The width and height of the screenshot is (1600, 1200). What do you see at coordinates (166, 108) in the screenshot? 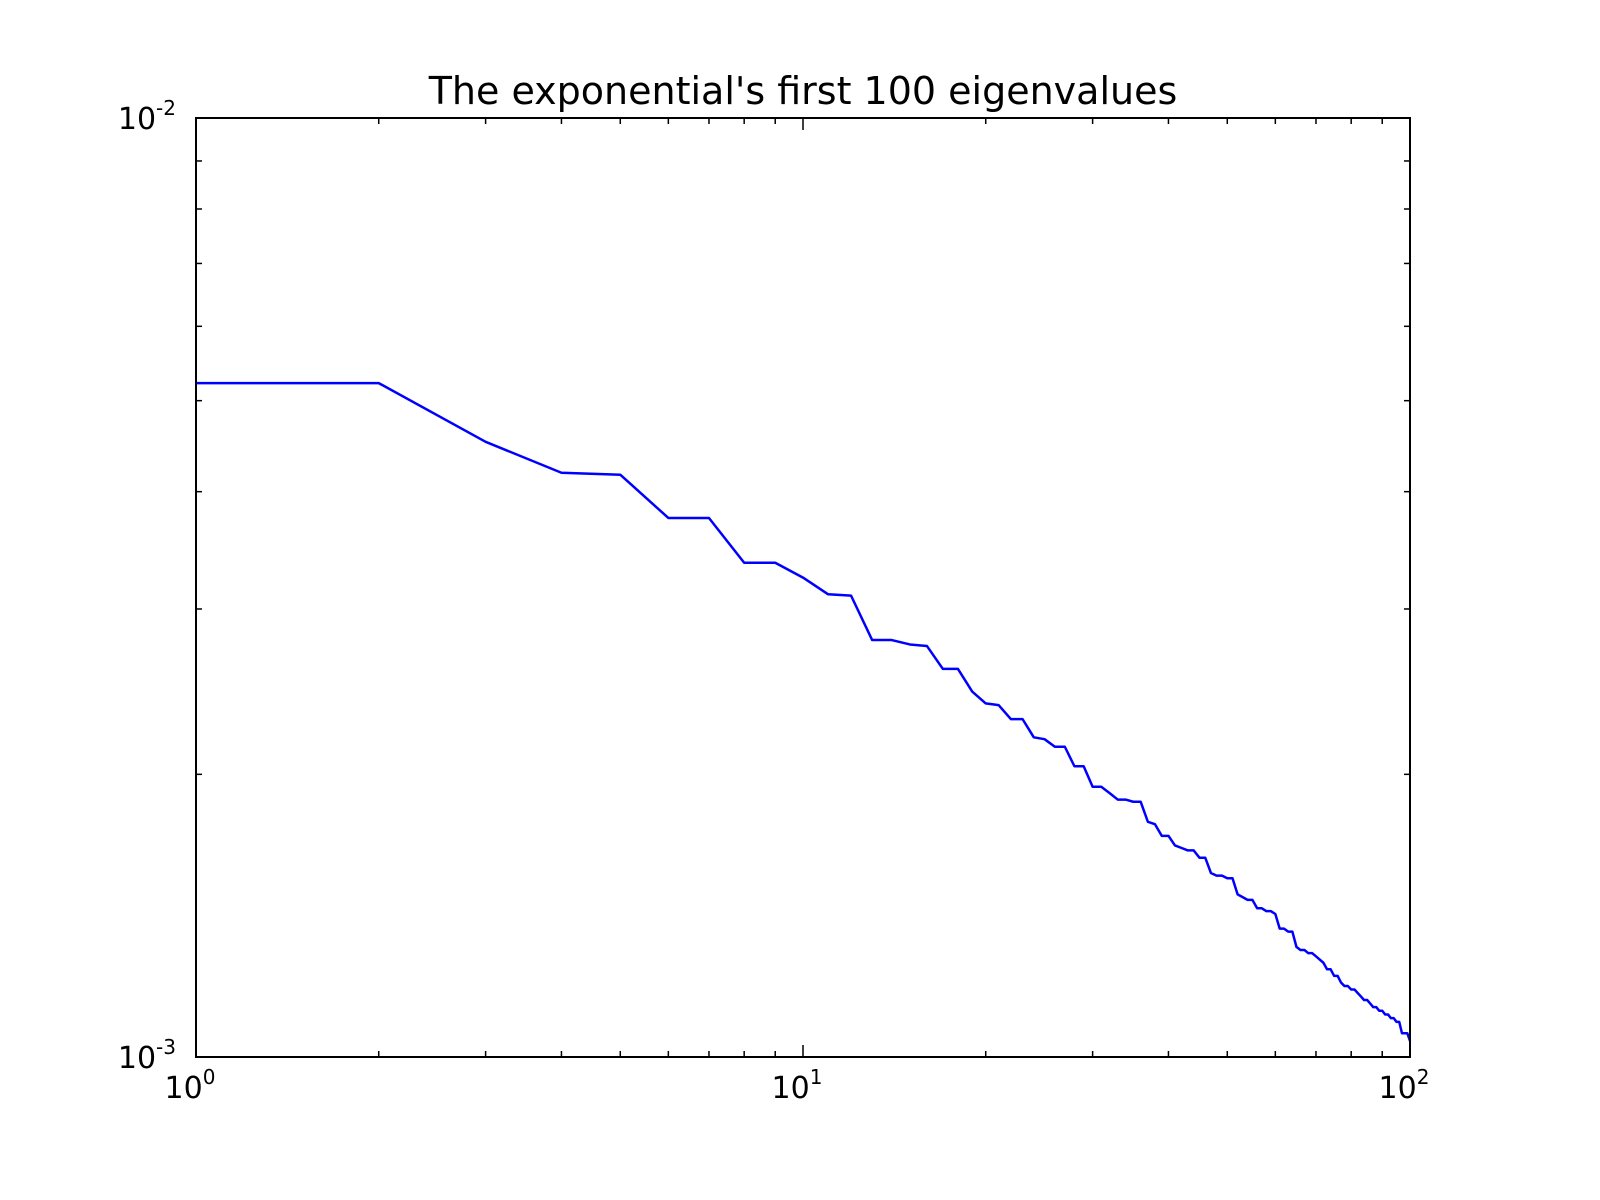
I see `tick-exponent: -2` at bounding box center [166, 108].